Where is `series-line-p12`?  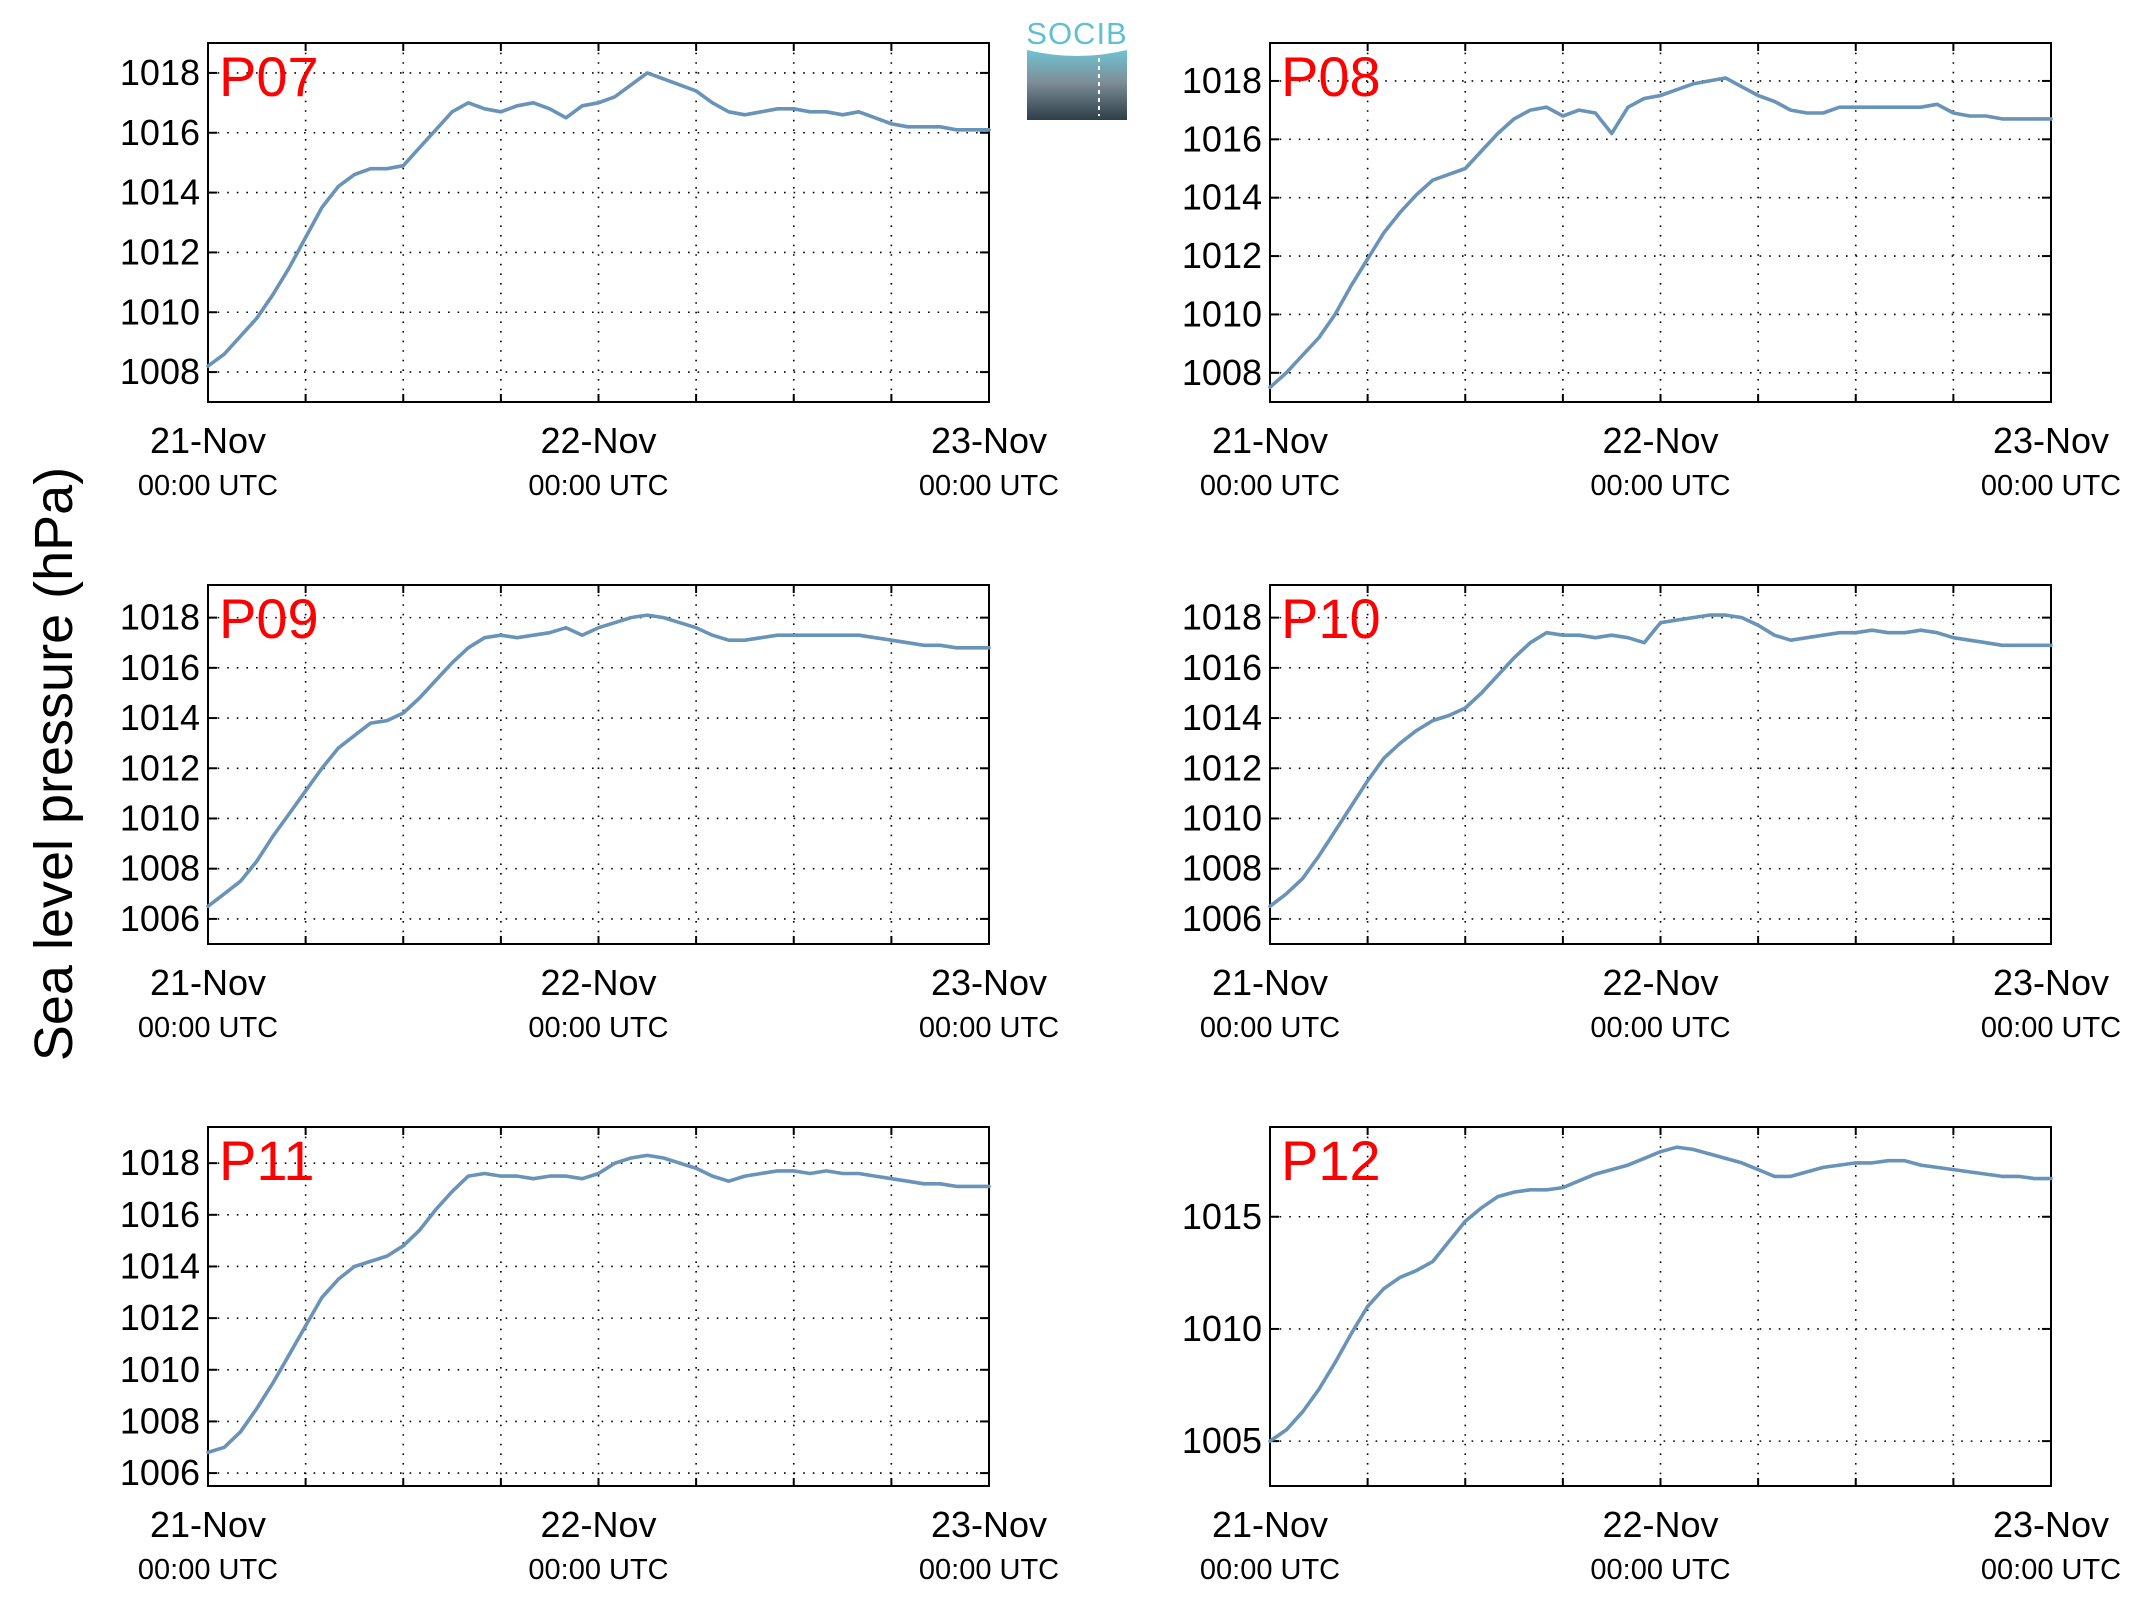 series-line-p12 is located at coordinates (1660, 1294).